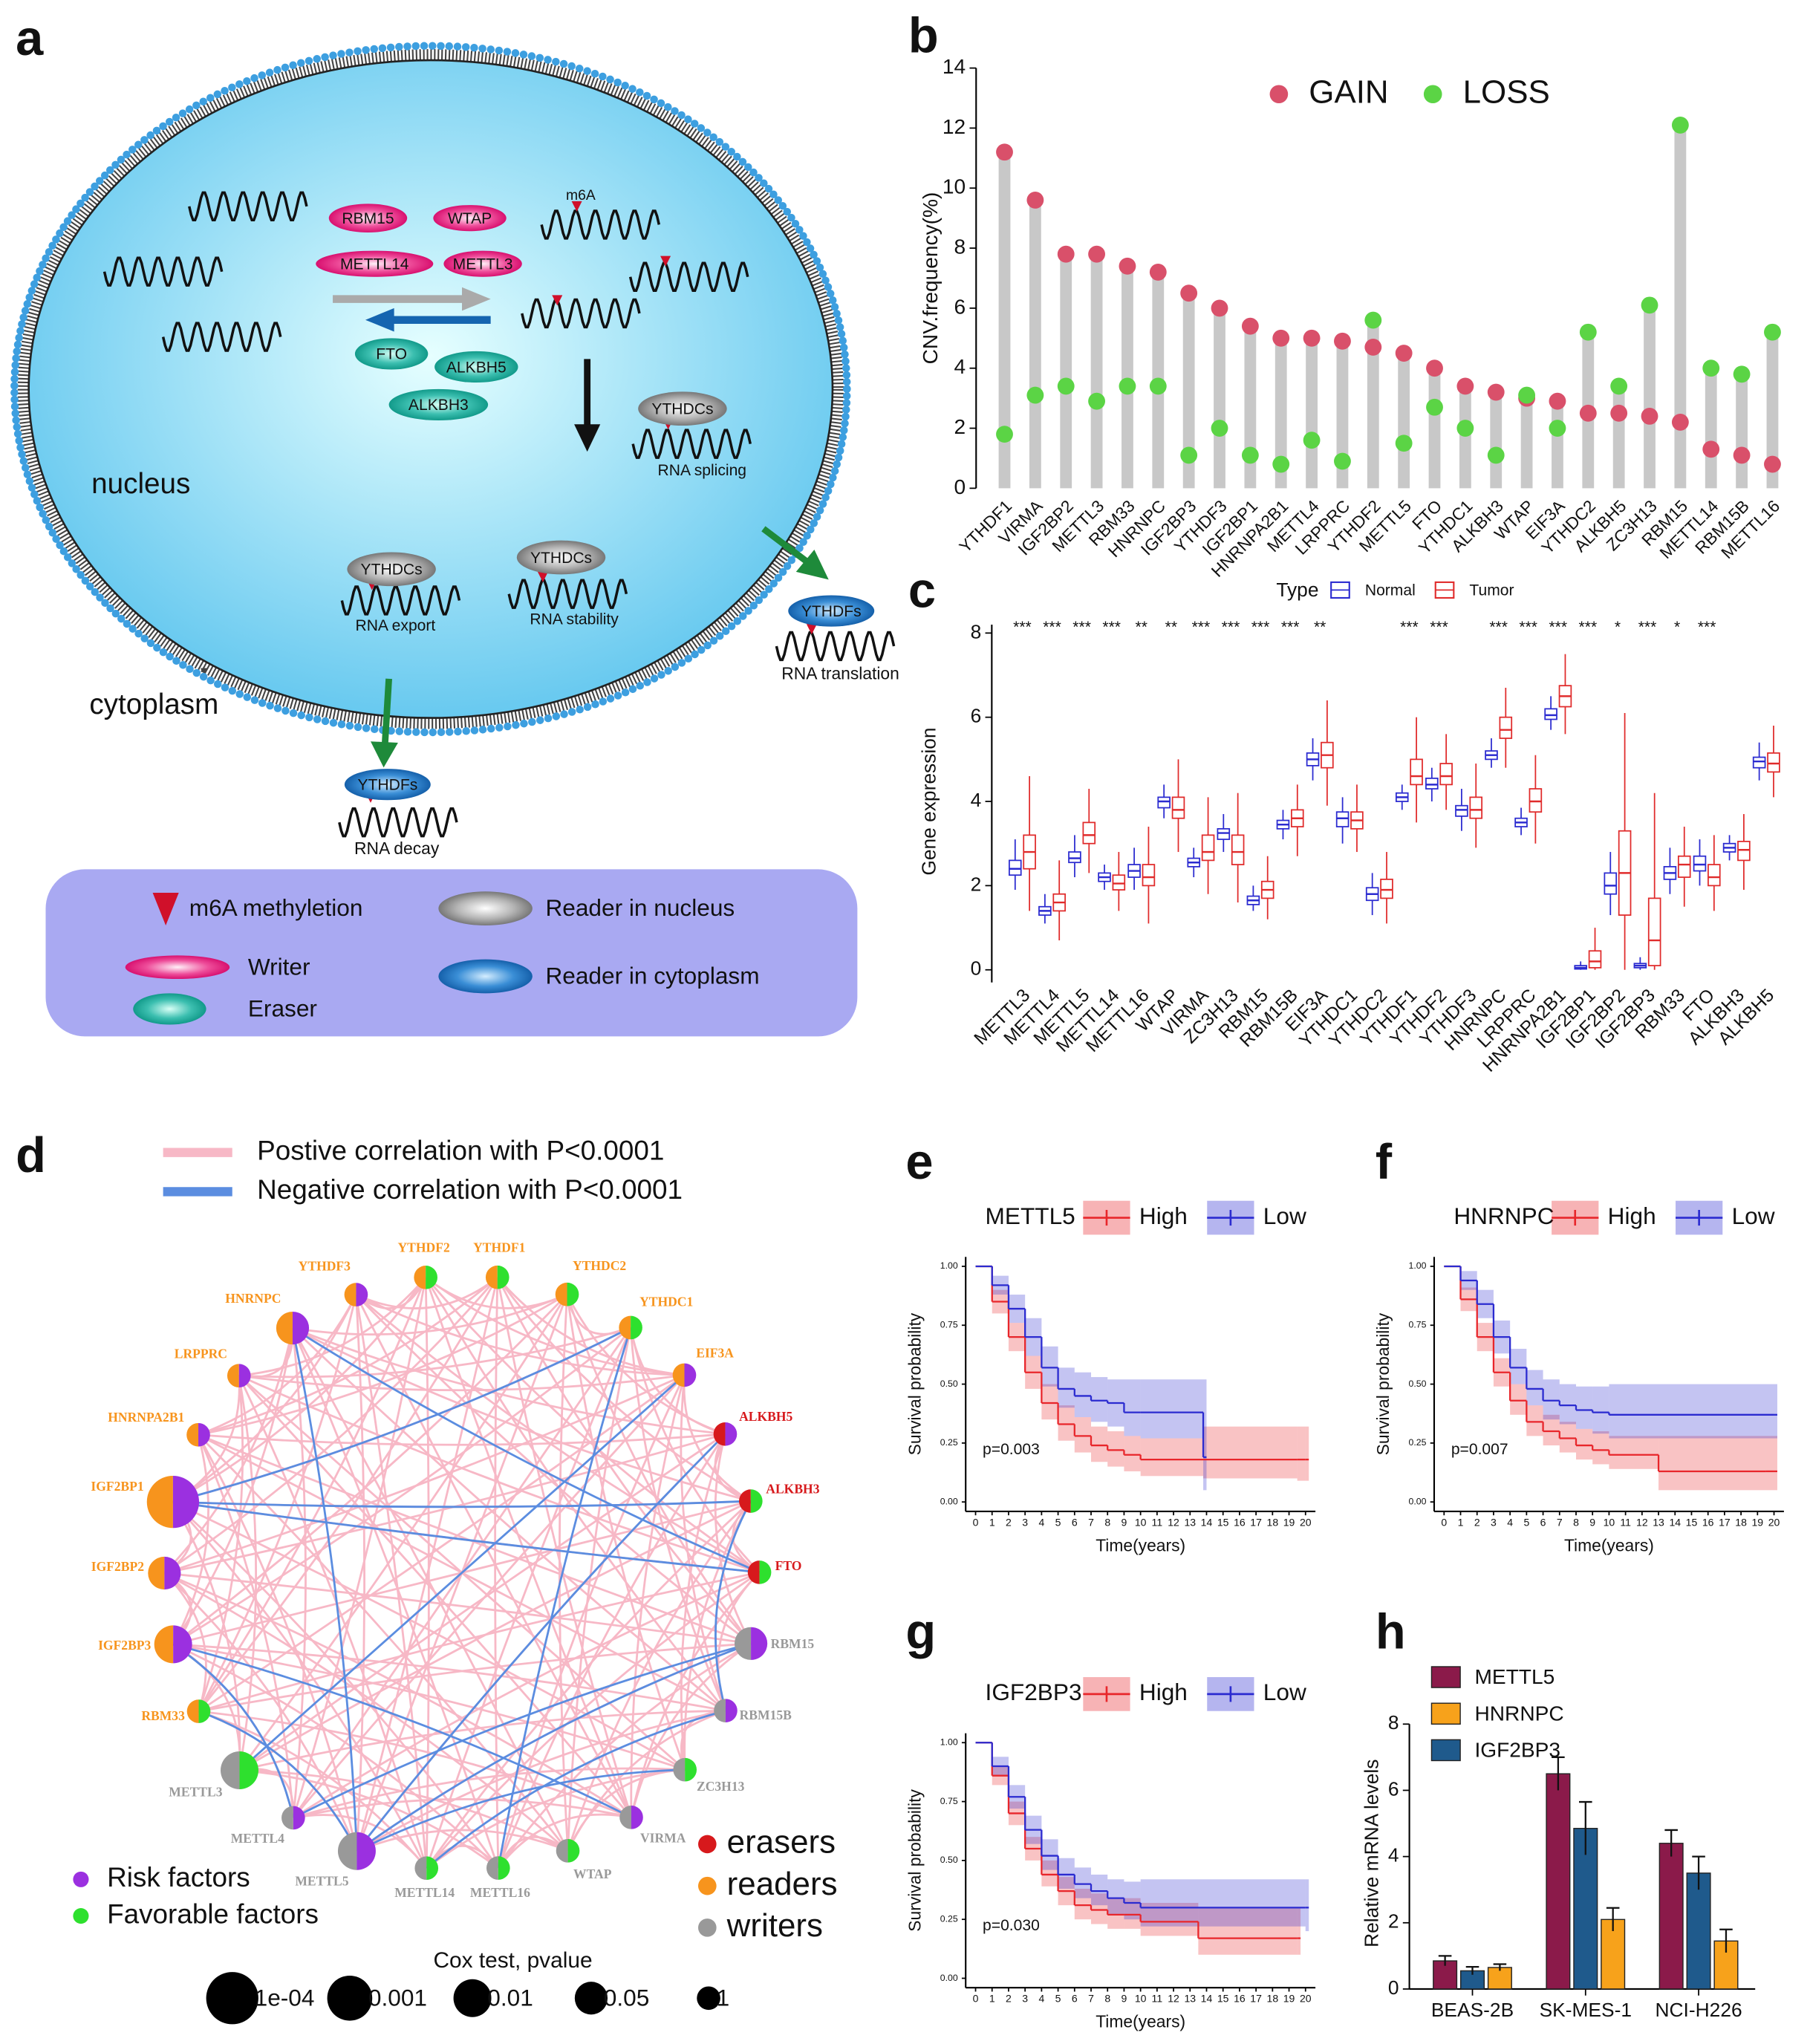 The height and width of the screenshot is (2044, 1810). Describe the element at coordinates (1632, 1215) in the screenshot. I see `legend-label: High` at that location.